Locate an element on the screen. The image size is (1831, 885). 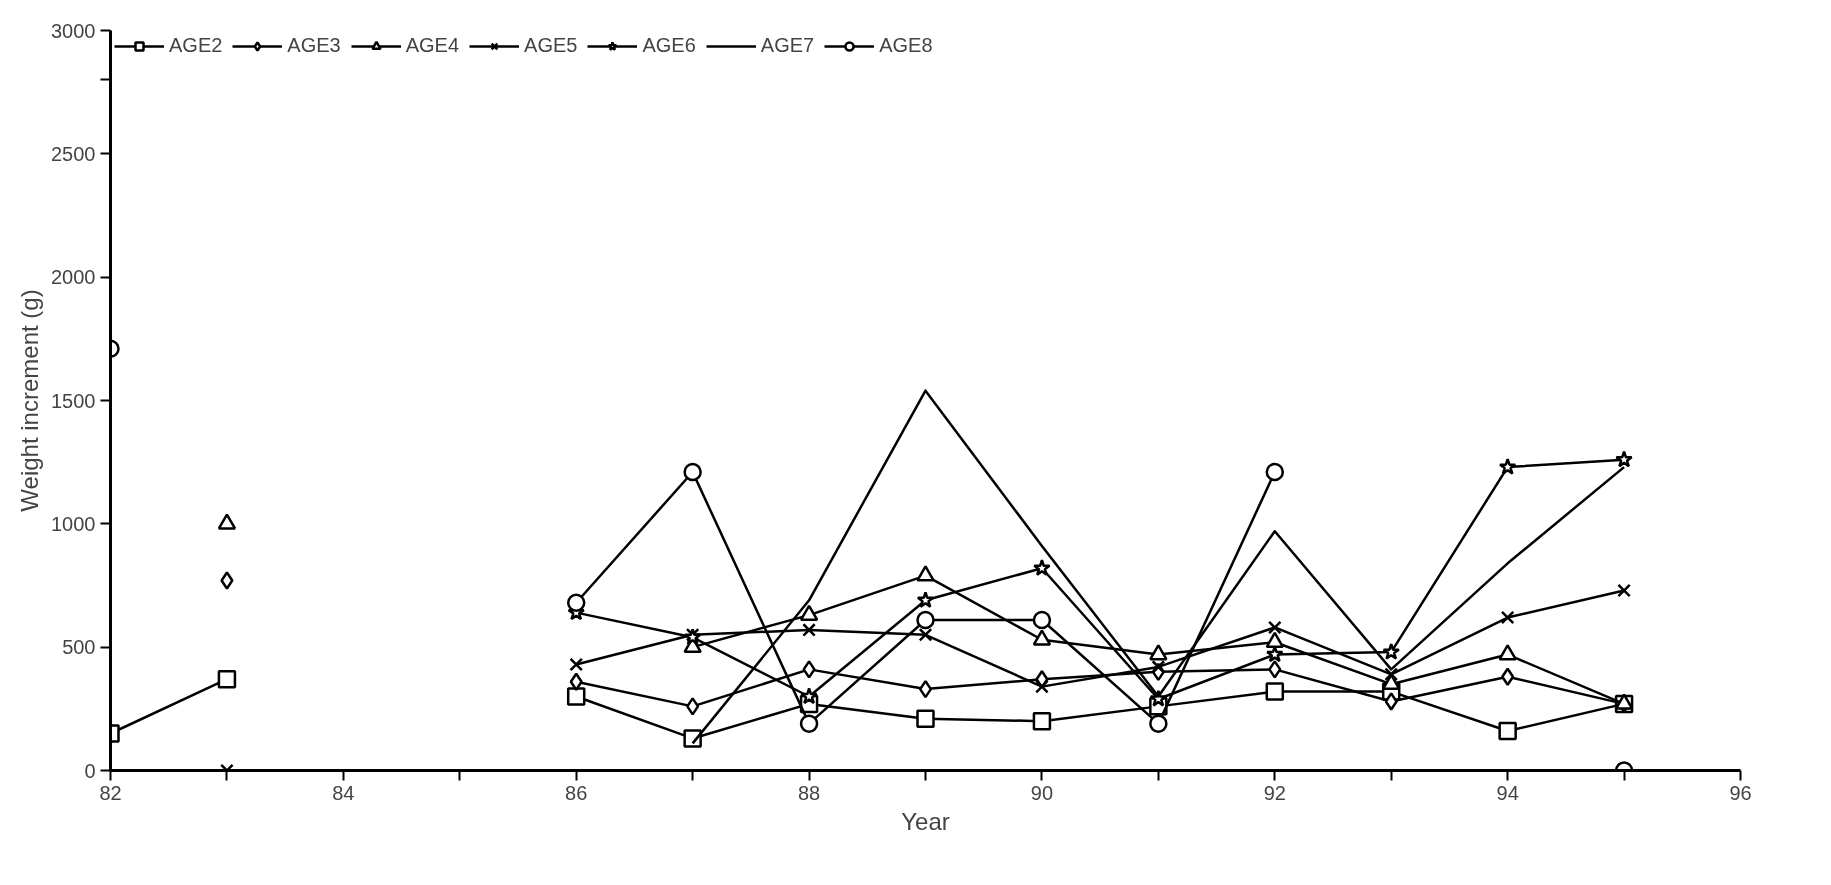
x-tick-label: 82 is located at coordinates (110, 792).